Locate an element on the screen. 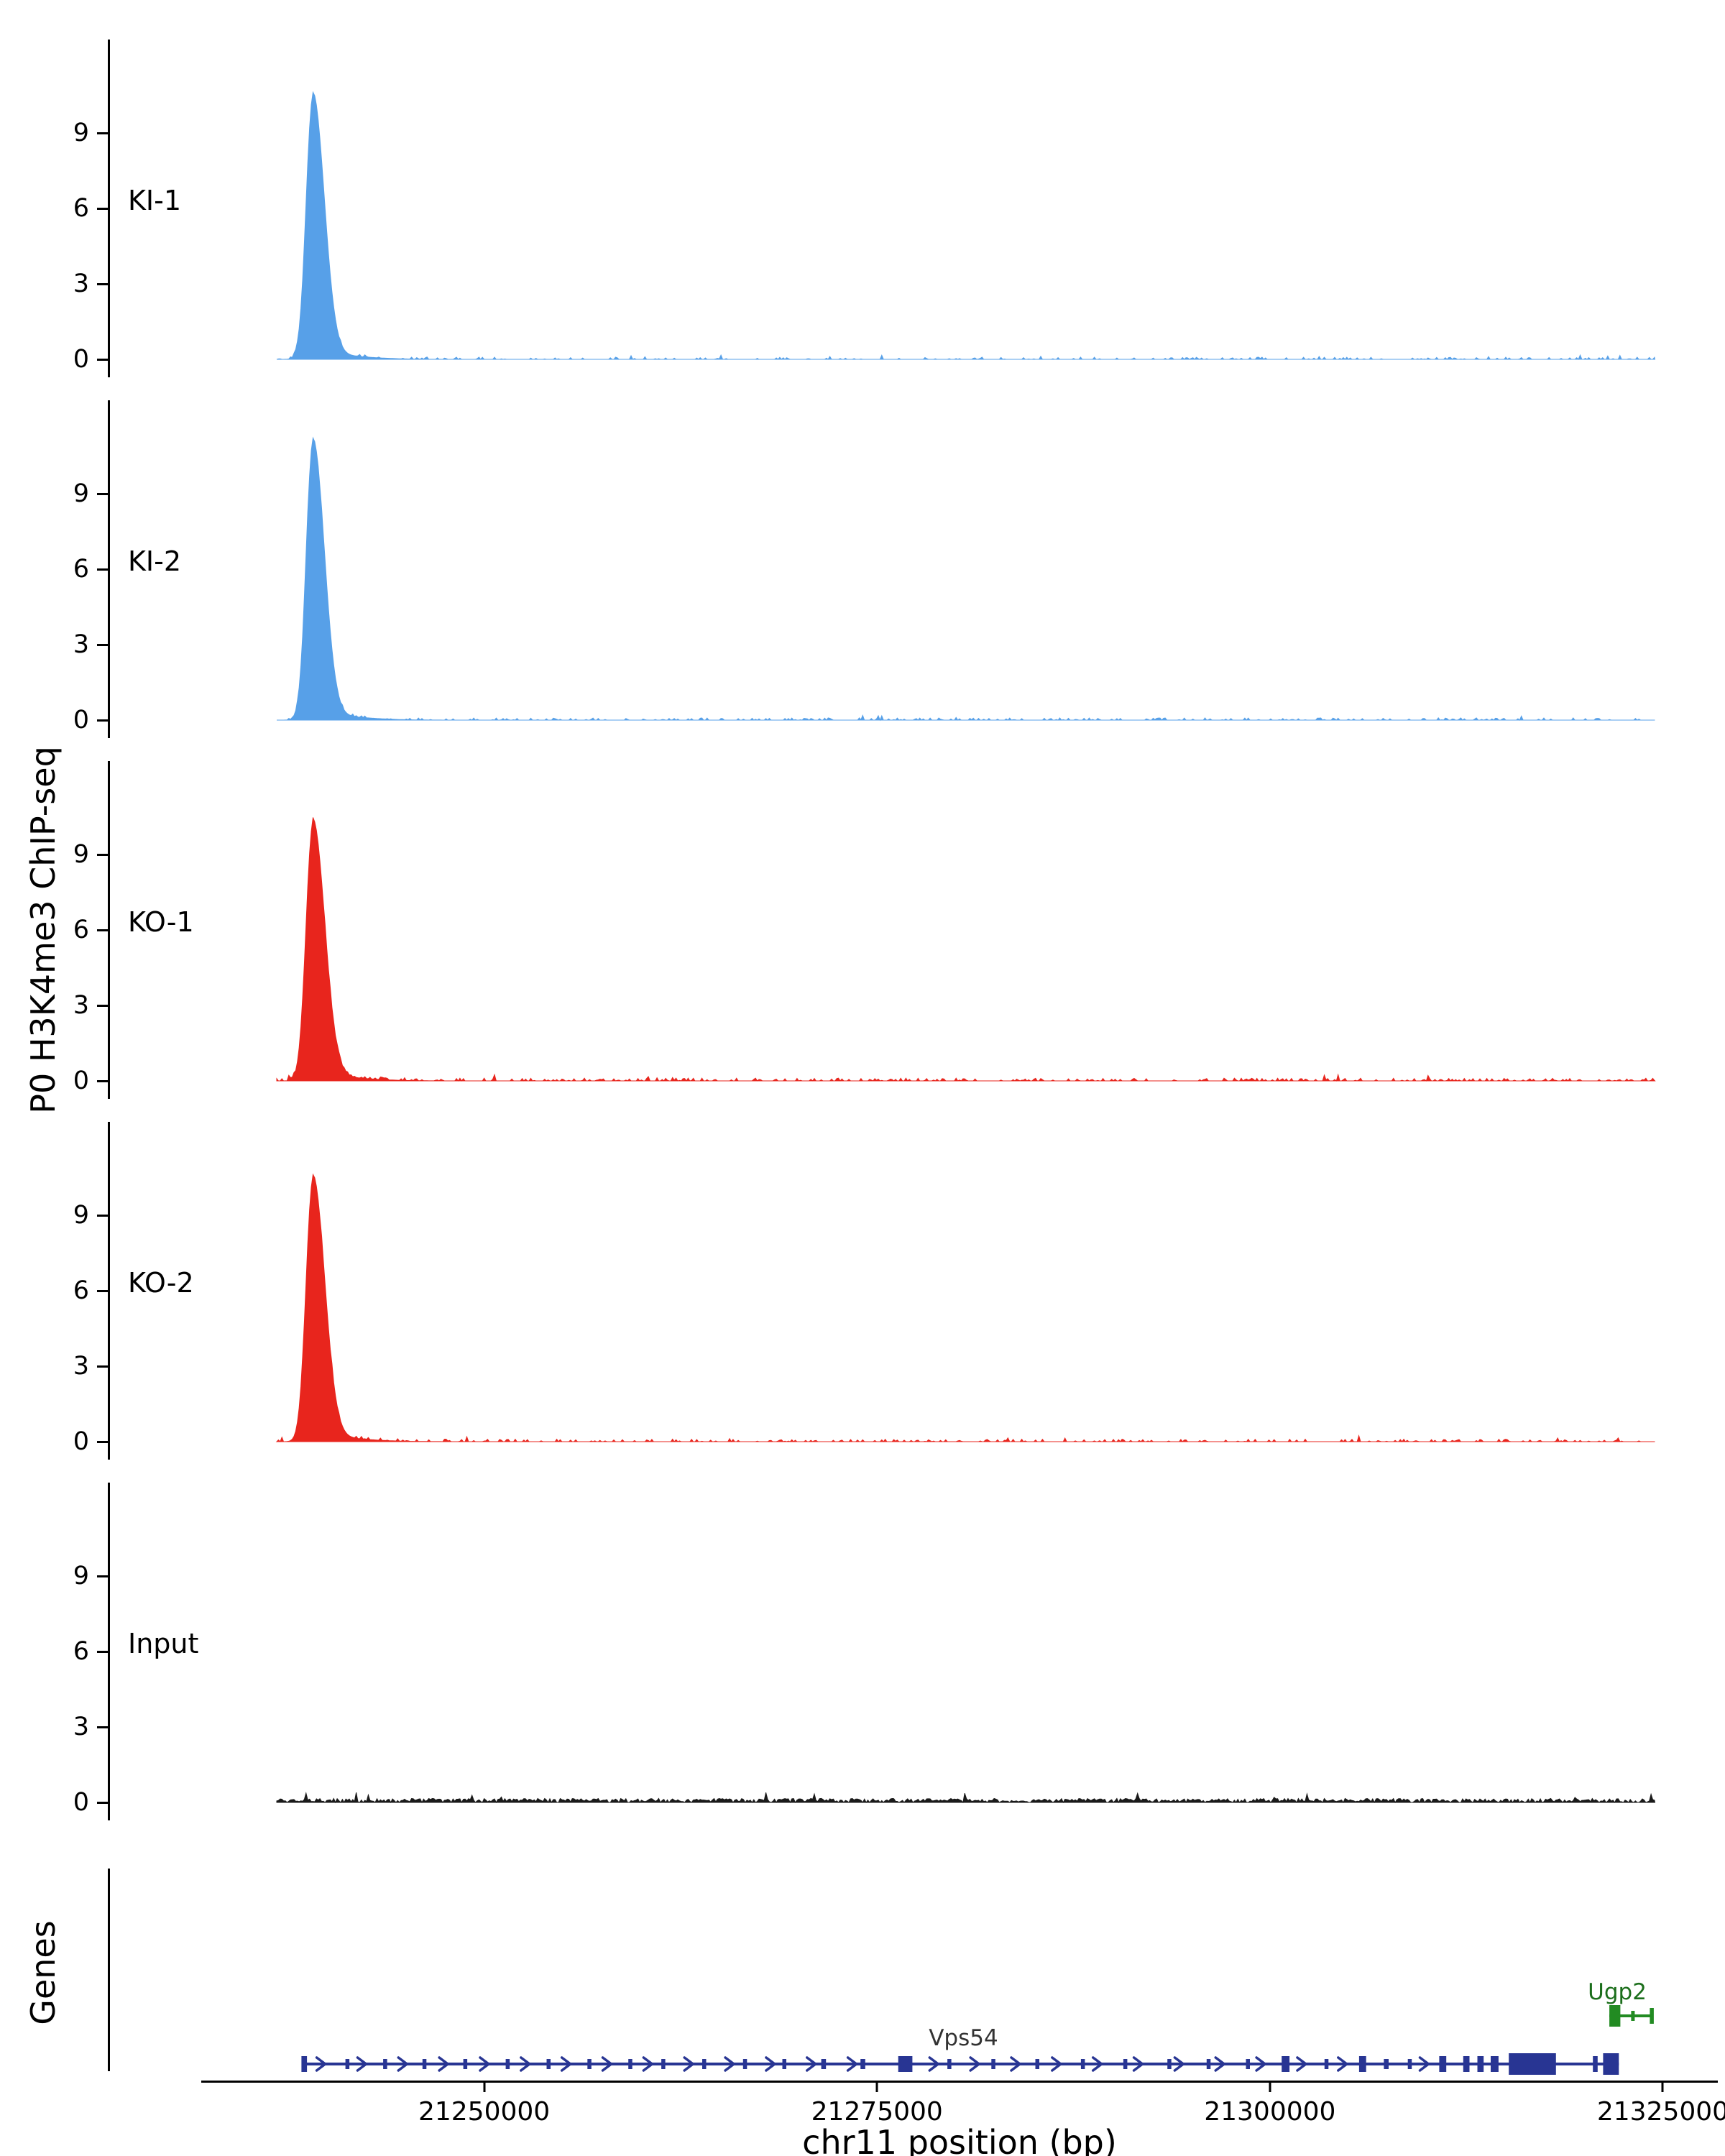  gene-ugp2: Ugp2 is located at coordinates (1621, 2003).